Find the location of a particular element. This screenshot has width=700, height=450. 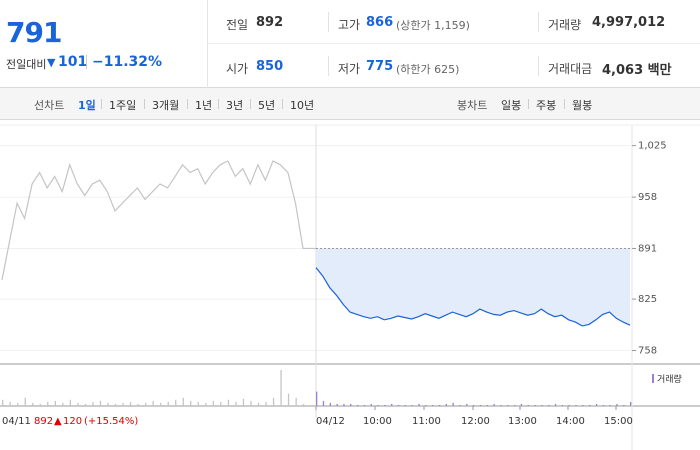

y-axis-ticks: 1,025 958 891 825 758 is located at coordinates (652, 249).